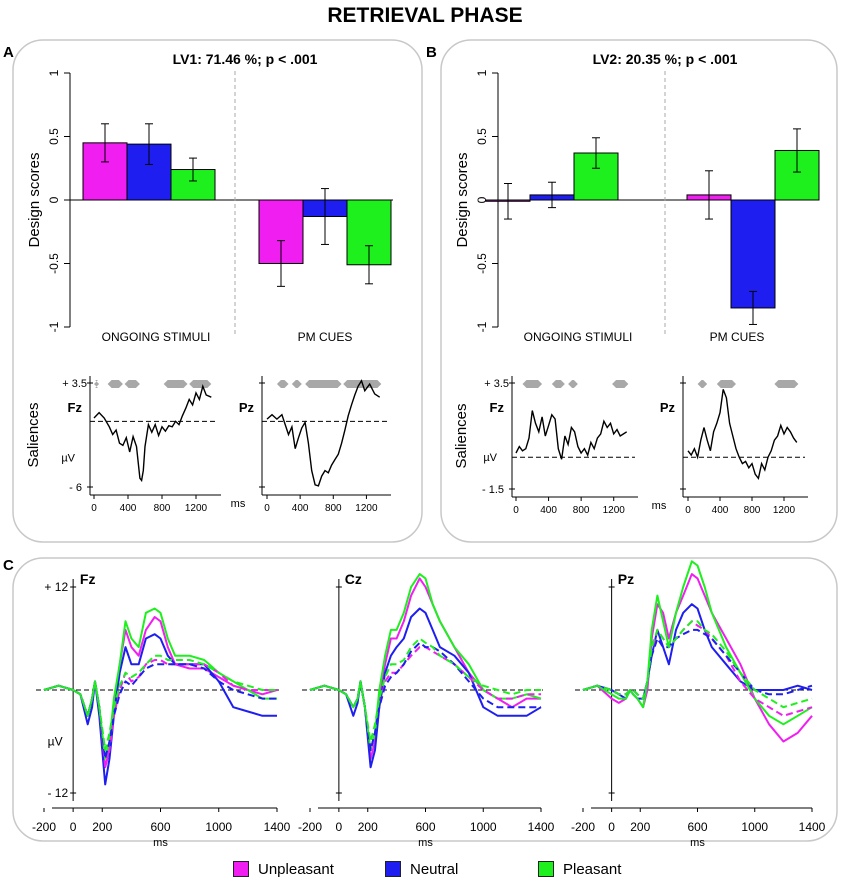  Describe the element at coordinates (393, 869) in the screenshot. I see `legend-swatch-neutral` at that location.